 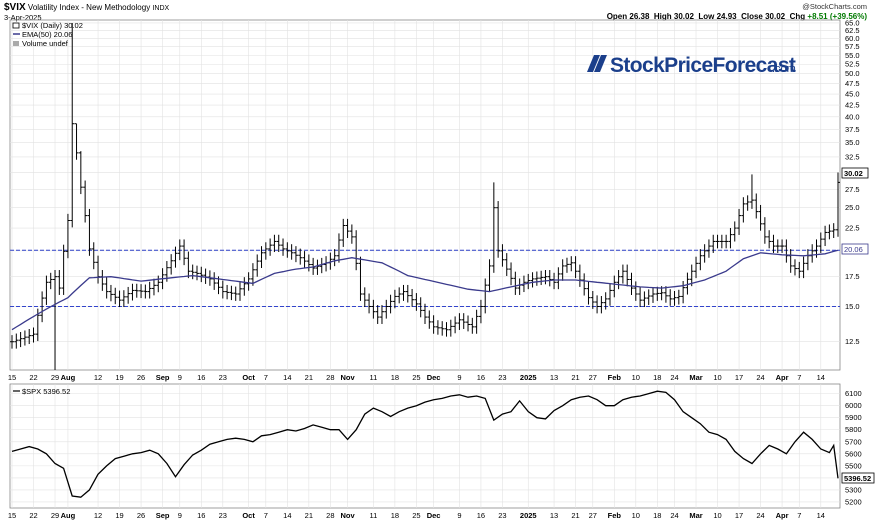 I want to click on close-value: 30.02, so click(x=775, y=16).